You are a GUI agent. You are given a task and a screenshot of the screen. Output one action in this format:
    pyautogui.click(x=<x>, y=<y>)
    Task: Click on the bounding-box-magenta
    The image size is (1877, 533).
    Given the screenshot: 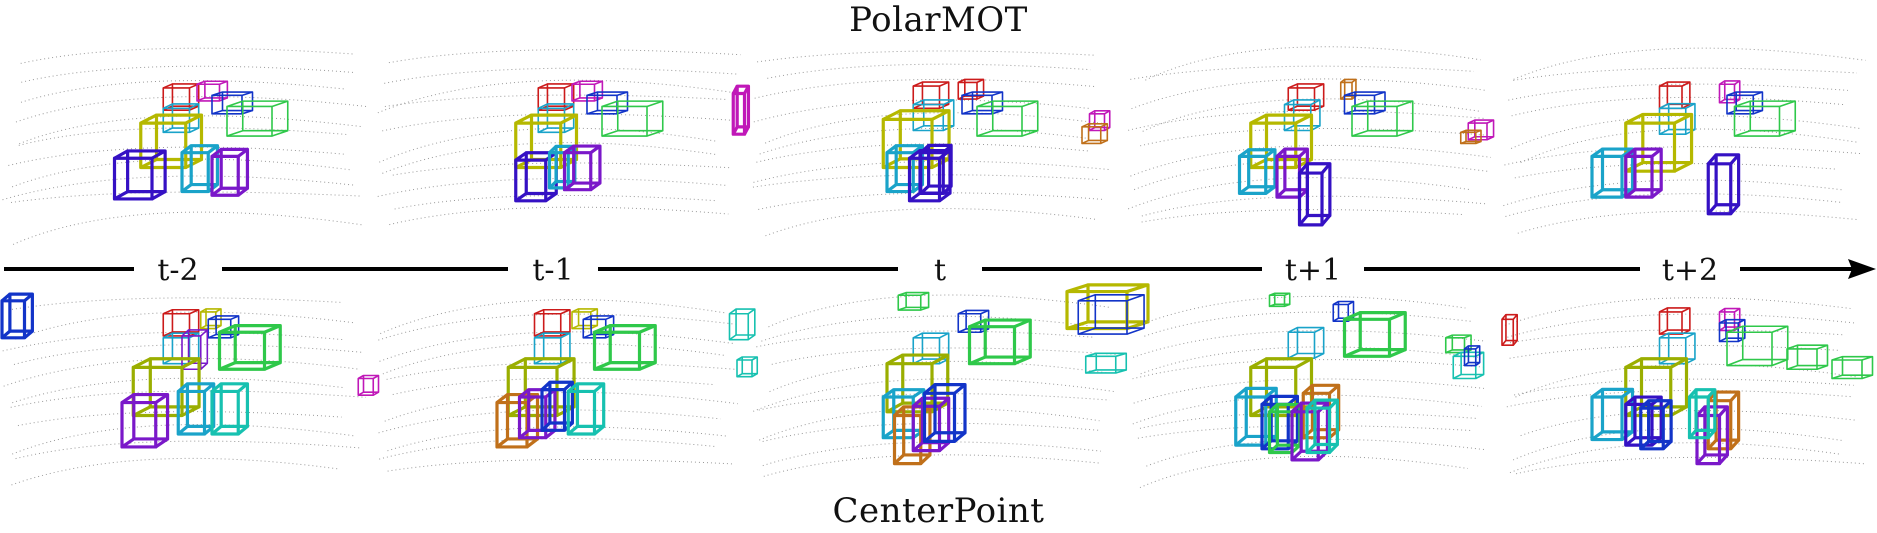 What is the action you would take?
    pyautogui.click(x=1729, y=92)
    